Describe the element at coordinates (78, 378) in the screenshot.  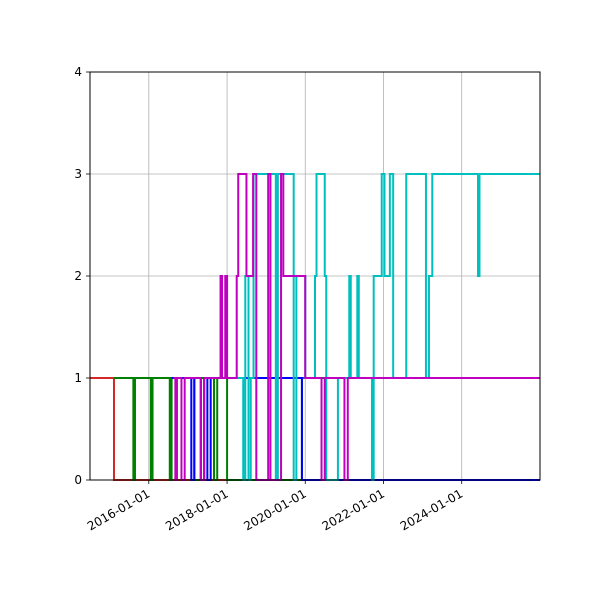
I see `y-tick-label: 1` at that location.